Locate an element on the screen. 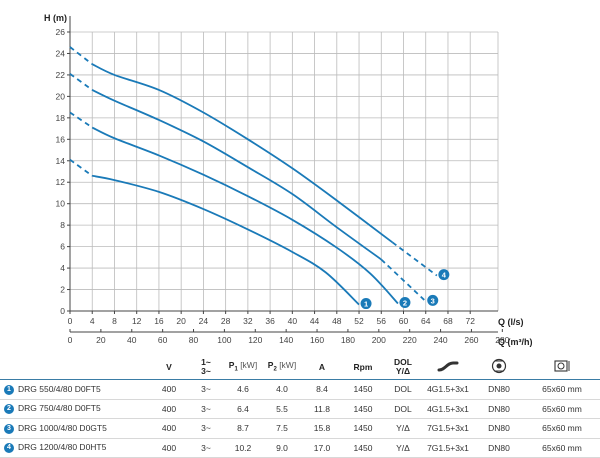  flange-header is located at coordinates (499, 367).